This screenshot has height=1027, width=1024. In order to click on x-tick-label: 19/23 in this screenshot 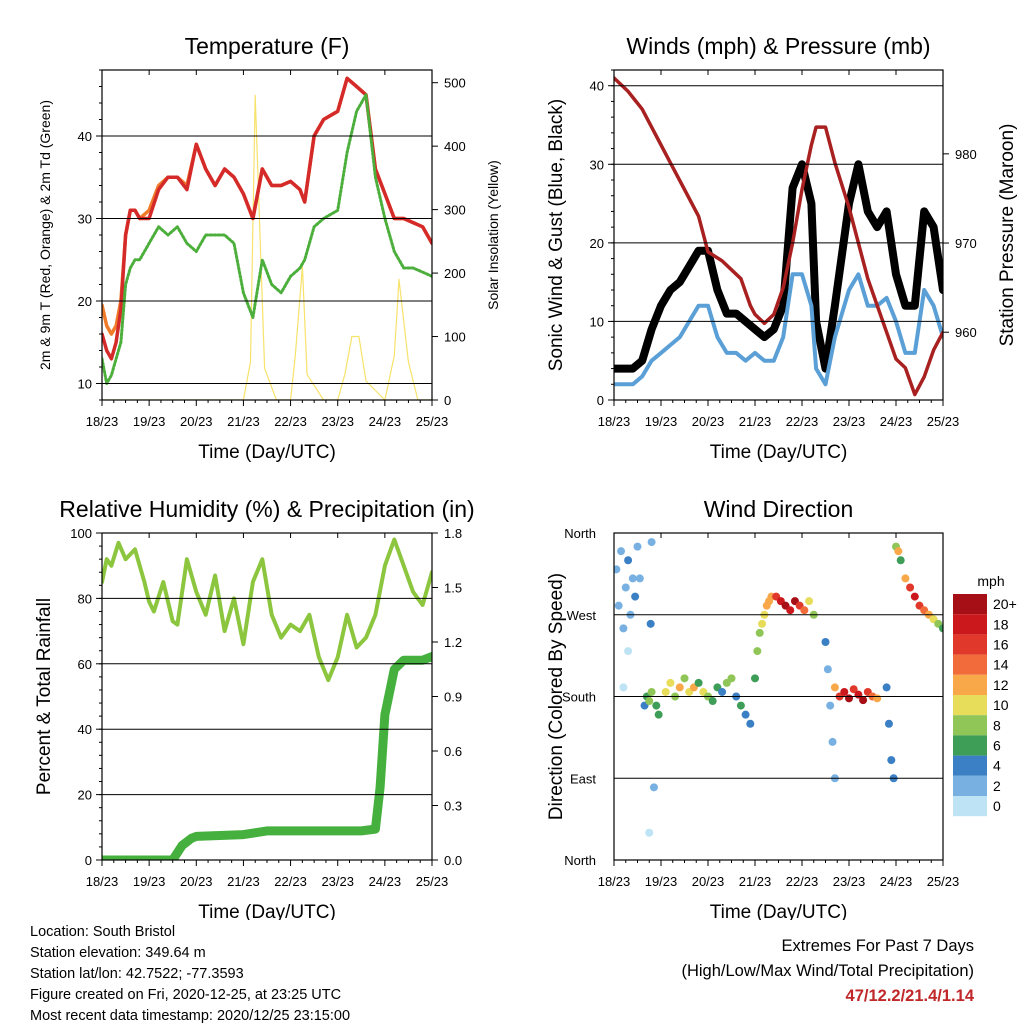, I will do `click(661, 421)`.